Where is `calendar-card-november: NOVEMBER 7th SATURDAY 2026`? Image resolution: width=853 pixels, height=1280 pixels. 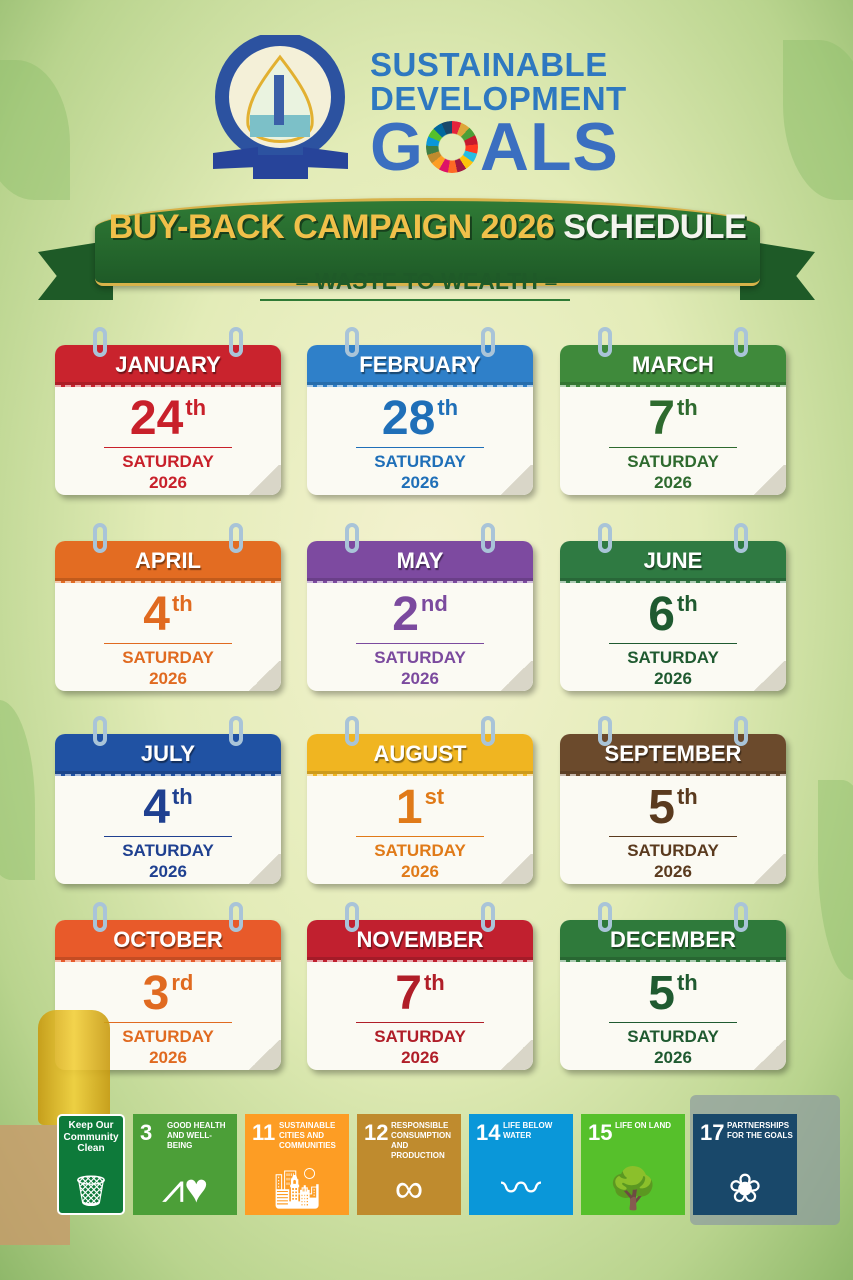 calendar-card-november: NOVEMBER 7th SATURDAY 2026 is located at coordinates (420, 986).